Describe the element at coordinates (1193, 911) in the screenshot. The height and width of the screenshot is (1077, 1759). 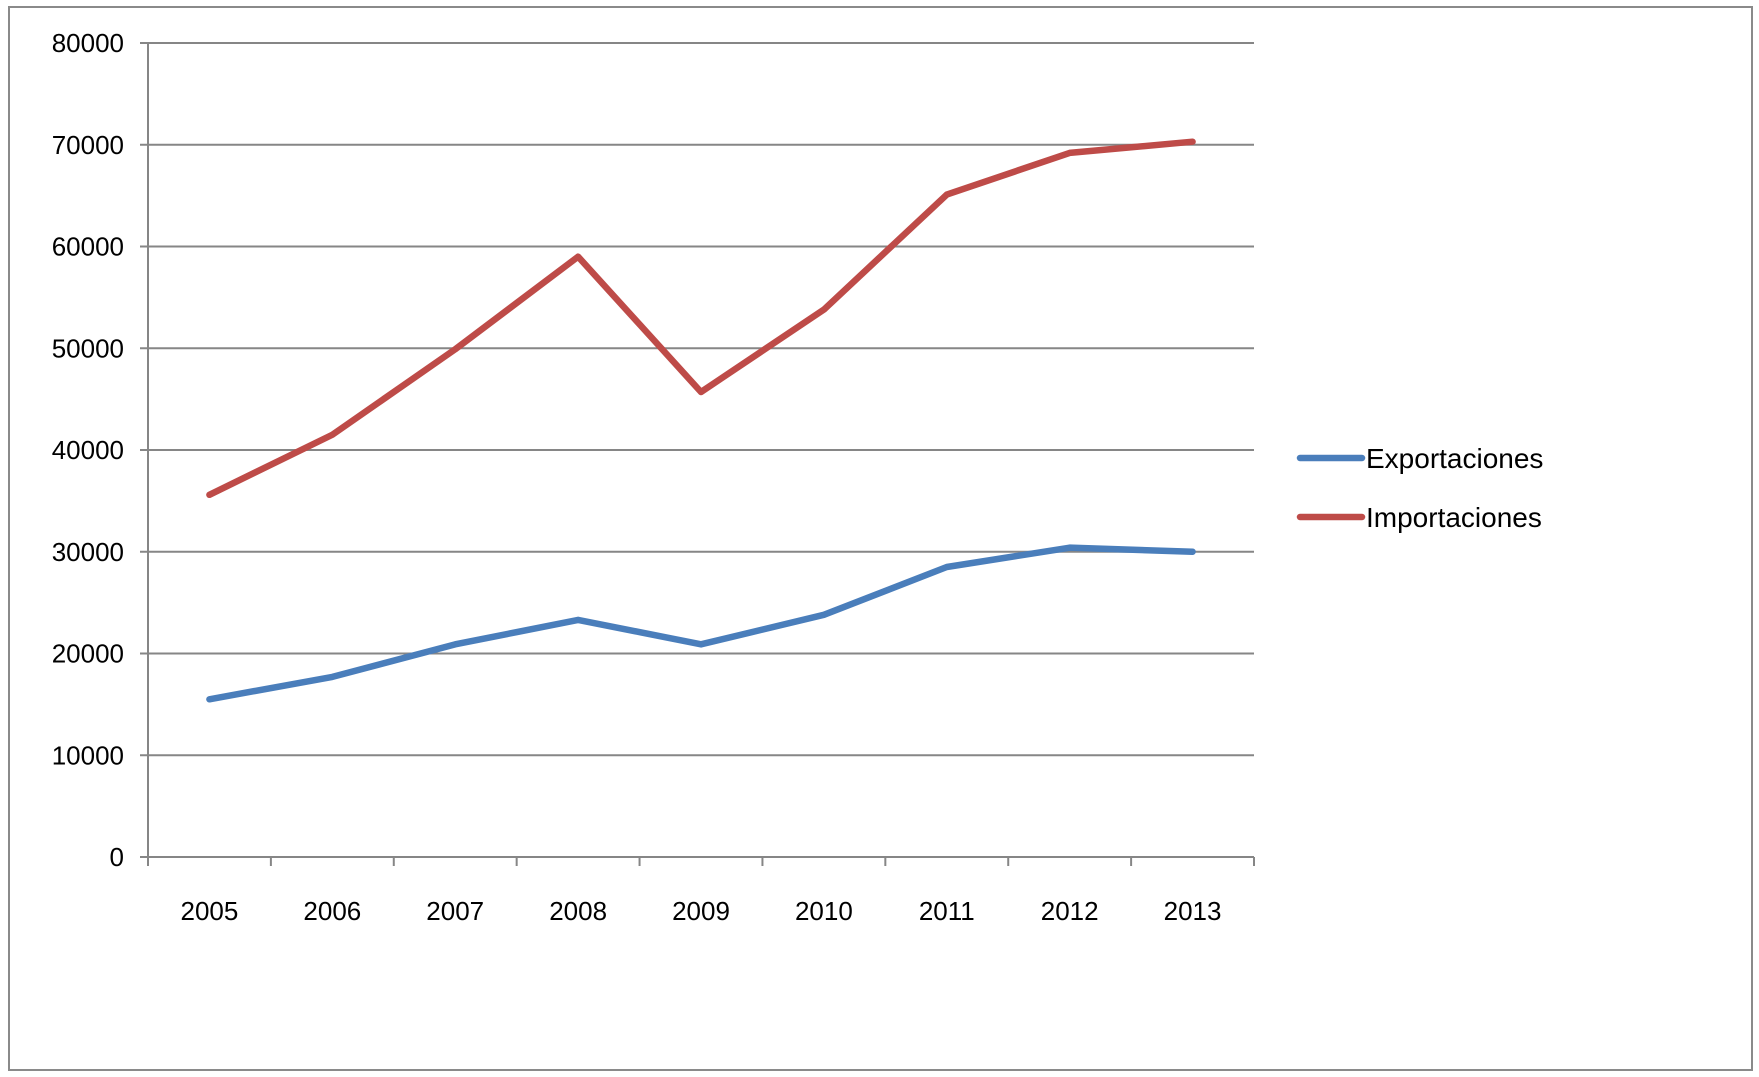
I see `x-tick-label: 2013` at that location.